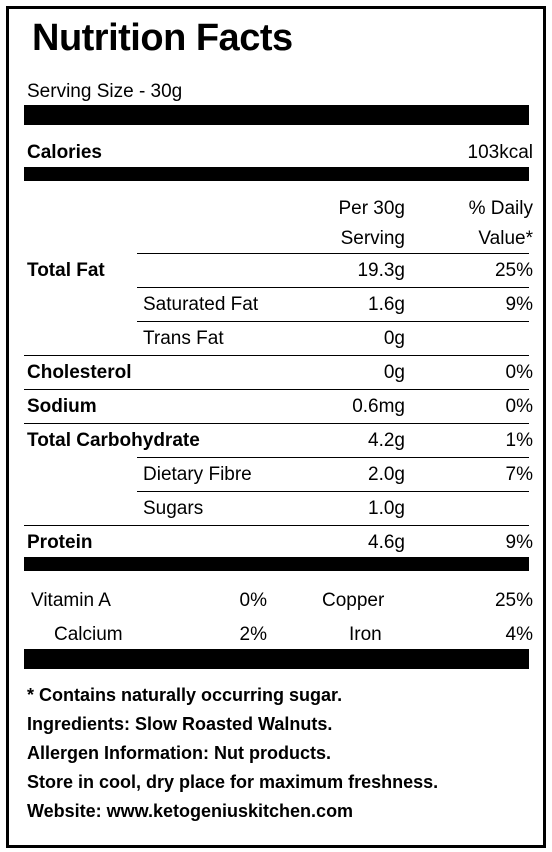  What do you see at coordinates (190, 811) in the screenshot?
I see `website-text: Website: www.ketogeniuskitchen.com` at bounding box center [190, 811].